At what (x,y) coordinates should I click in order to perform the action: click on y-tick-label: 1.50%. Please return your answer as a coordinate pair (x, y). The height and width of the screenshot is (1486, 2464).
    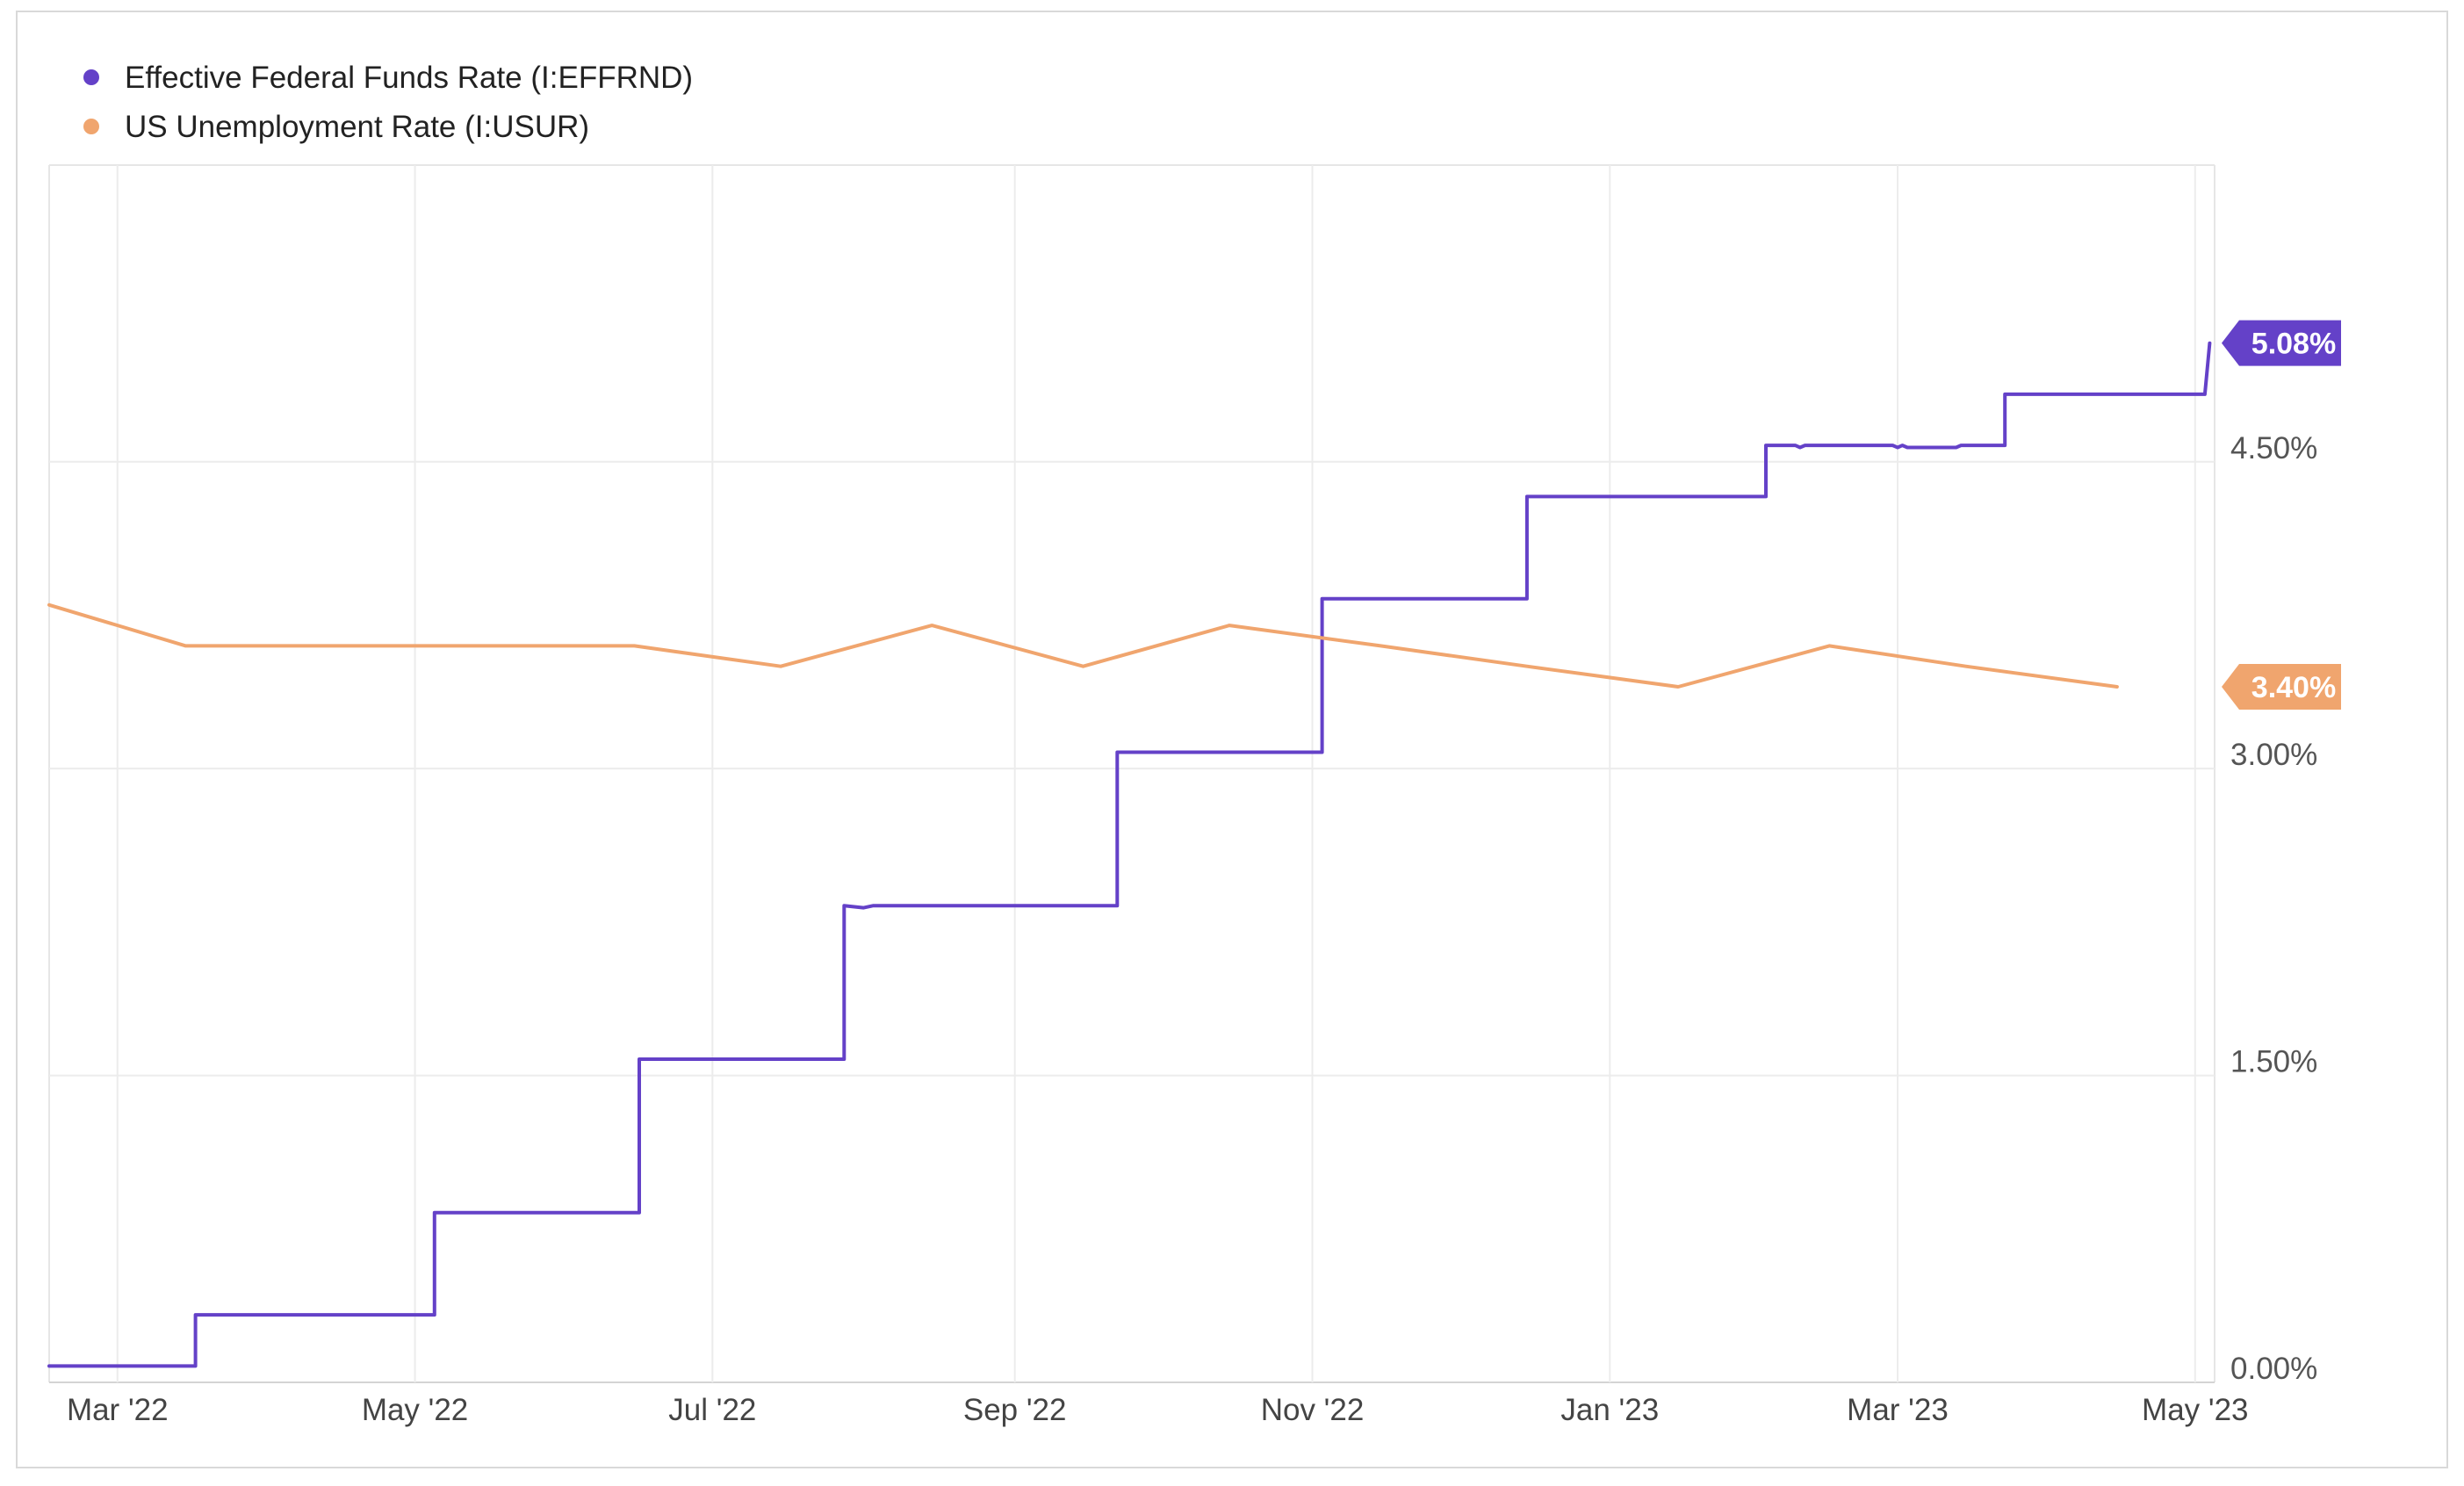
    Looking at the image, I should click on (2273, 1062).